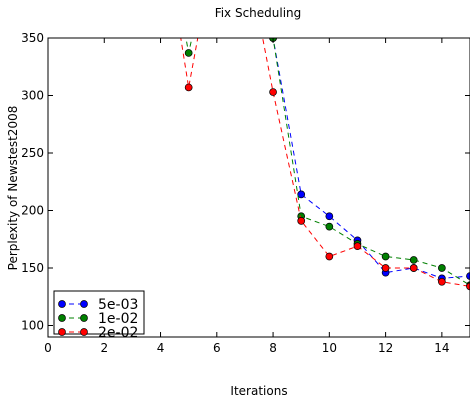  What do you see at coordinates (258, 13) in the screenshot?
I see `chart-title: Fix Scheduling` at bounding box center [258, 13].